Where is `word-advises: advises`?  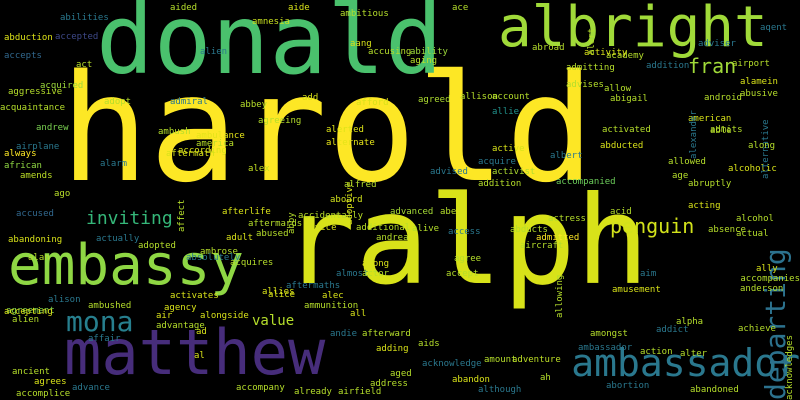 word-advises: advises is located at coordinates (585, 85).